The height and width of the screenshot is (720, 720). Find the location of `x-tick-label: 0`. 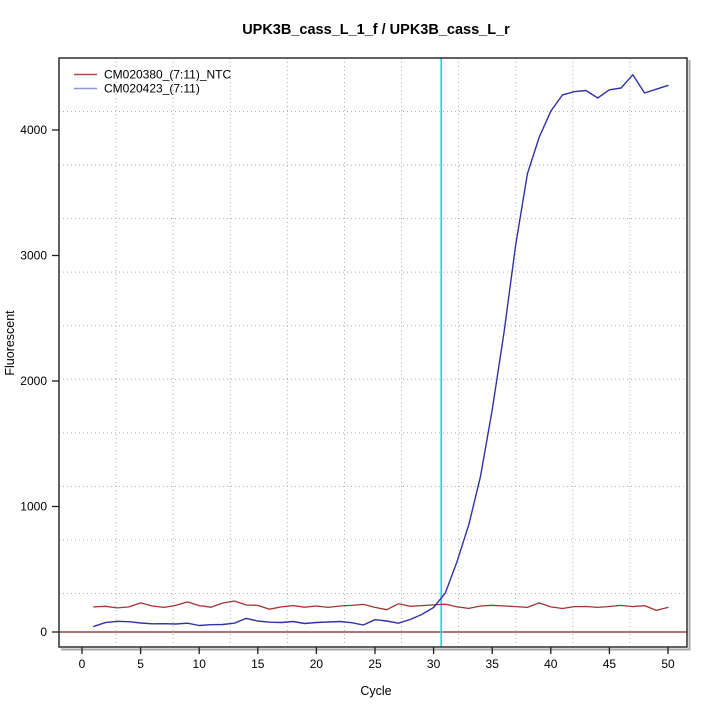

x-tick-label: 0 is located at coordinates (82, 664).